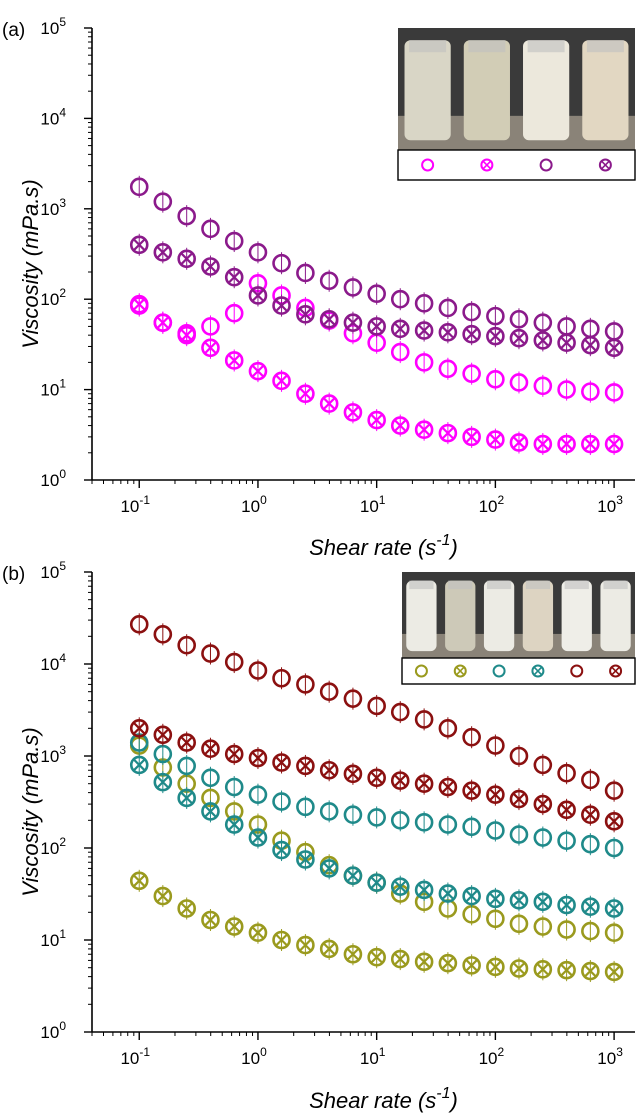  What do you see at coordinates (135, 1056) in the screenshot?
I see `x-tick-label: 10⁻¹` at bounding box center [135, 1056].